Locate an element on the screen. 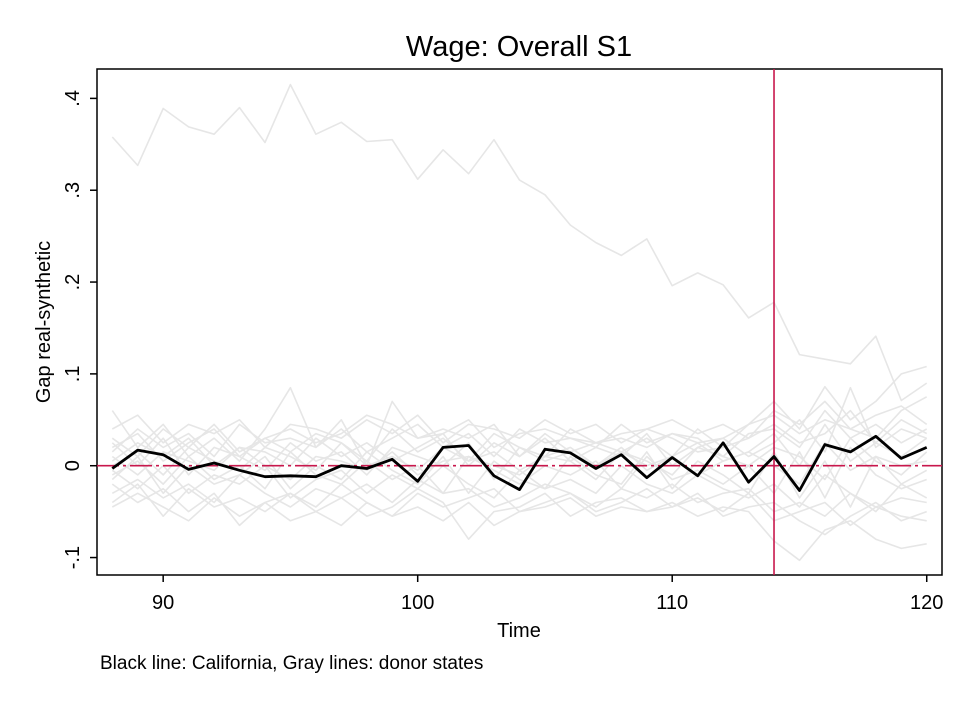  y-tick-label: 0 is located at coordinates (73, 465).